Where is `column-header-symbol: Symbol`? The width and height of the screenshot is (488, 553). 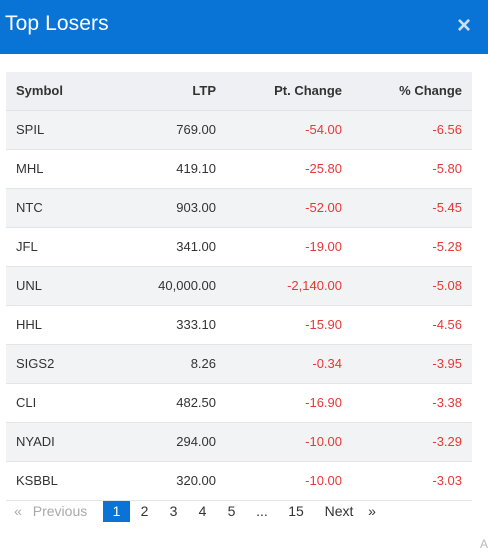 column-header-symbol: Symbol is located at coordinates (39, 91).